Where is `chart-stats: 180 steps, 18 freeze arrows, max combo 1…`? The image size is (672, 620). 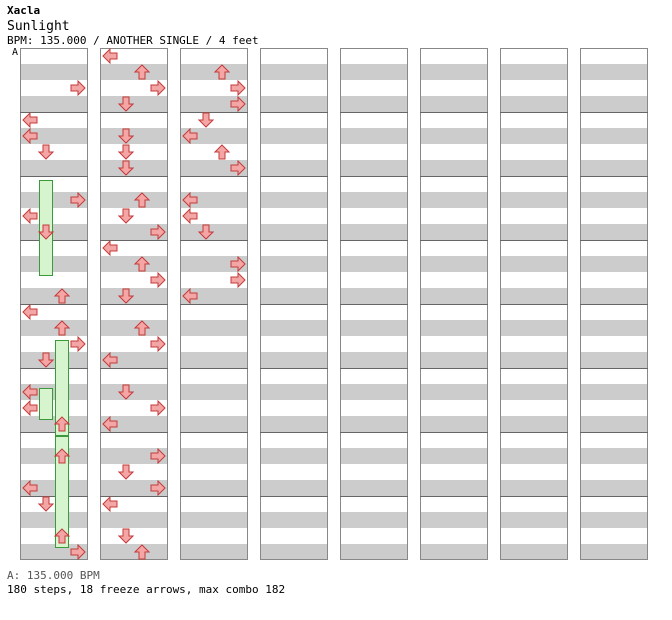
chart-stats: 180 steps, 18 freeze arrows, max combo 1… is located at coordinates (146, 589).